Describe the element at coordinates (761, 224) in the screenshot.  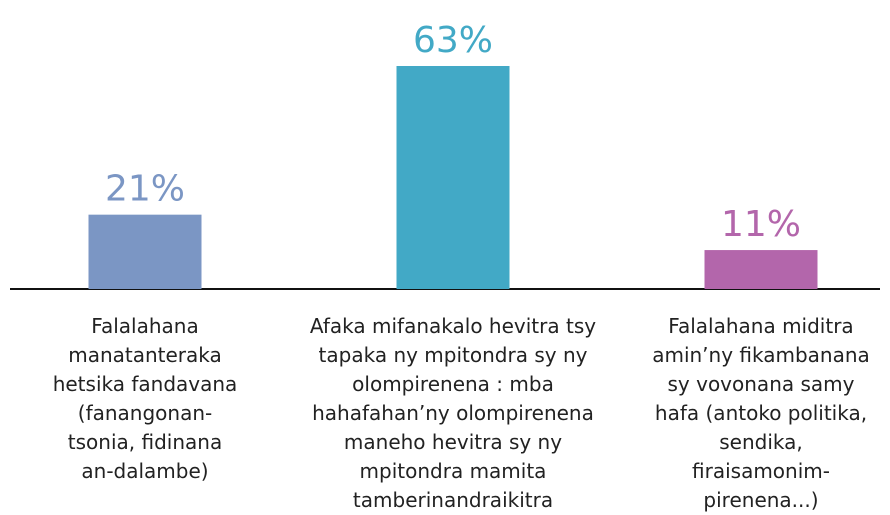
I see `value-label: 11%` at that location.